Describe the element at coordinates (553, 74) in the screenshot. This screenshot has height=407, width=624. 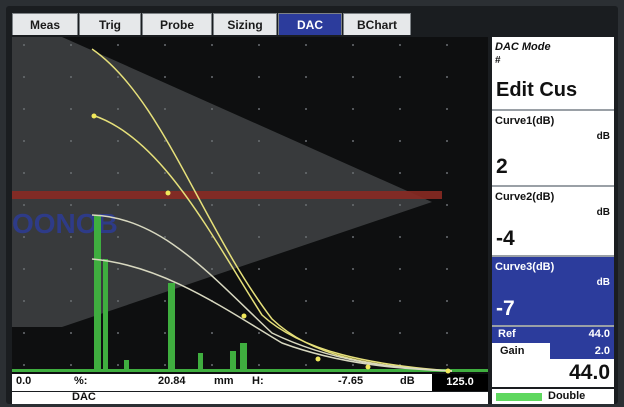
I see `dac-mode-cell: DAC Mode # Edit Cus` at that location.